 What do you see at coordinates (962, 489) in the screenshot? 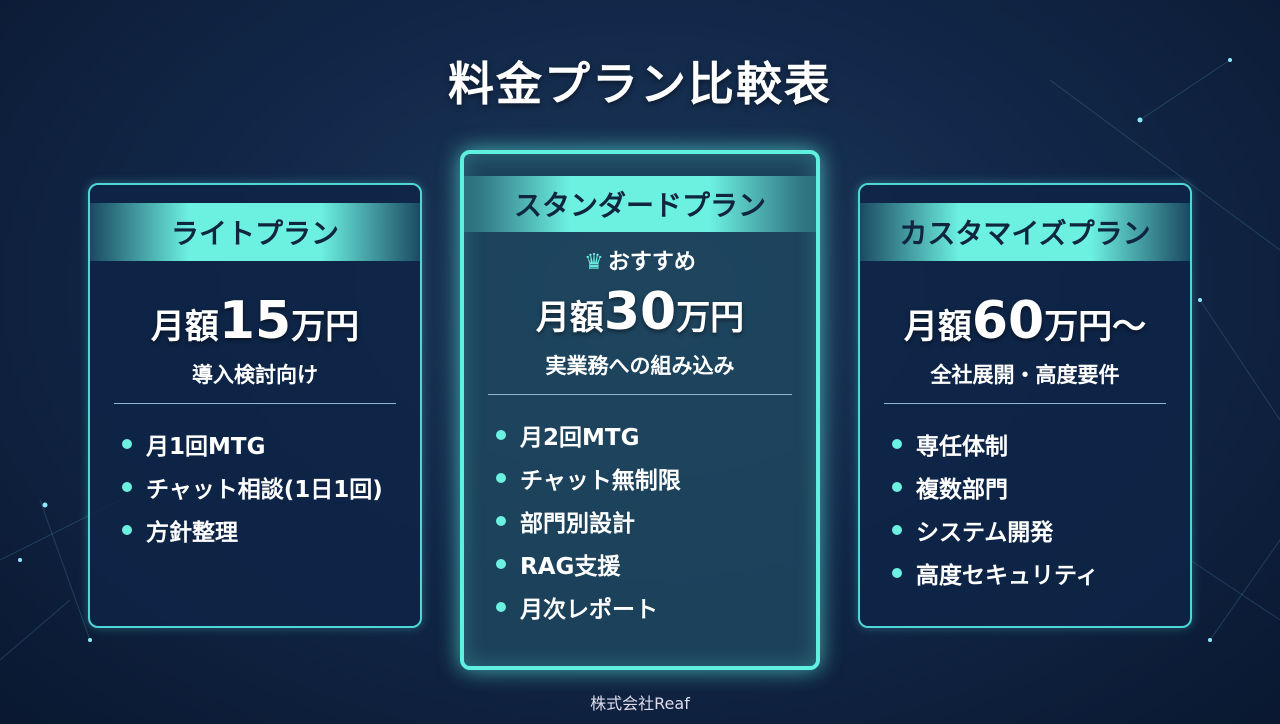
I see `feature-label: 複数部門` at bounding box center [962, 489].